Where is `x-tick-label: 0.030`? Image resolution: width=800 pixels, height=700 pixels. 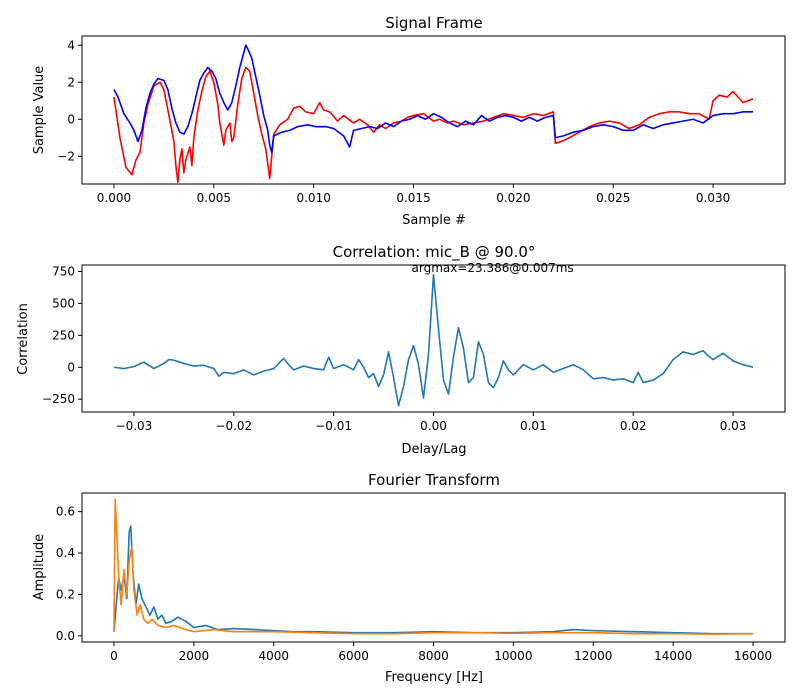
x-tick-label: 0.030 is located at coordinates (713, 198).